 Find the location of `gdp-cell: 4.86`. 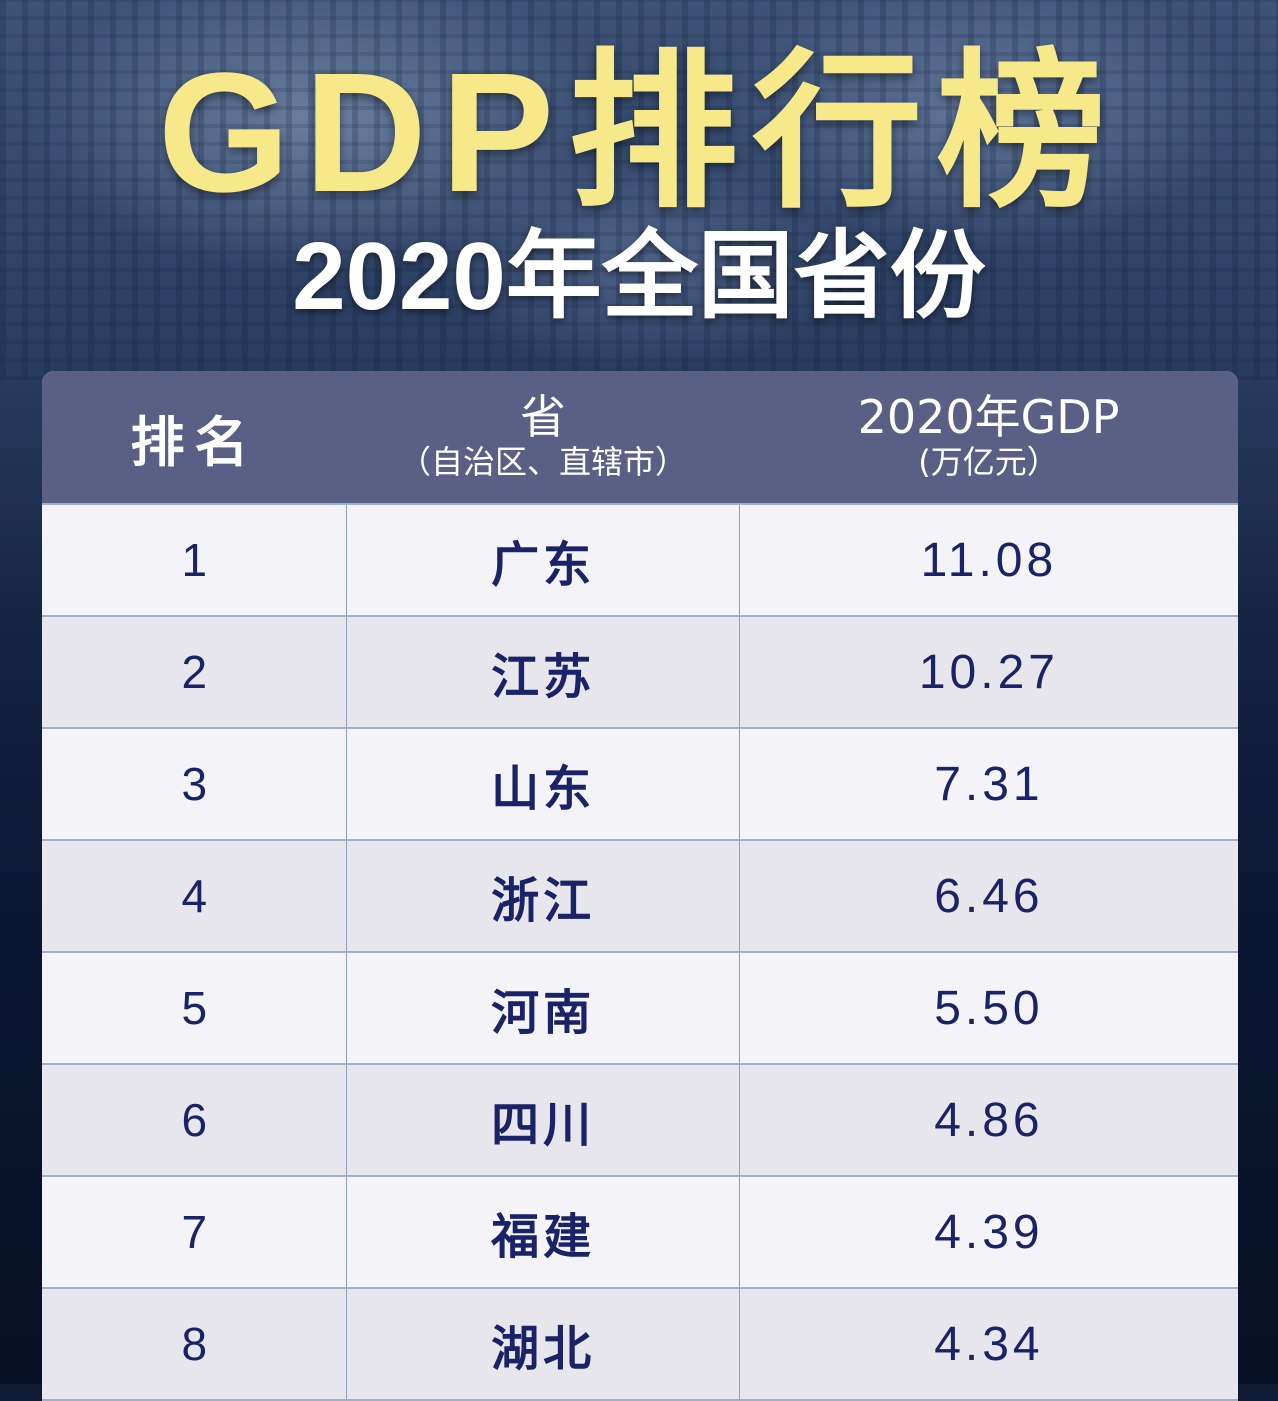

gdp-cell: 4.86 is located at coordinates (989, 1120).